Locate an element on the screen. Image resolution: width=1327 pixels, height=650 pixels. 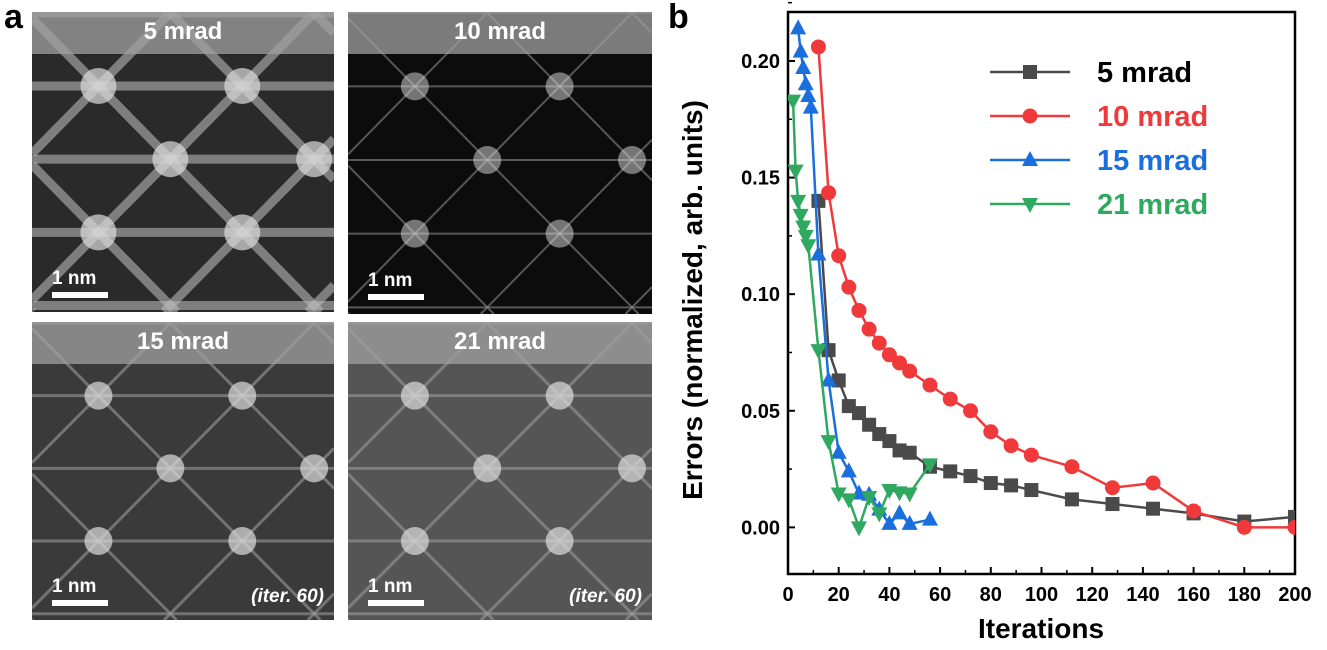
micrograph-title: 21 mrad is located at coordinates (500, 341).